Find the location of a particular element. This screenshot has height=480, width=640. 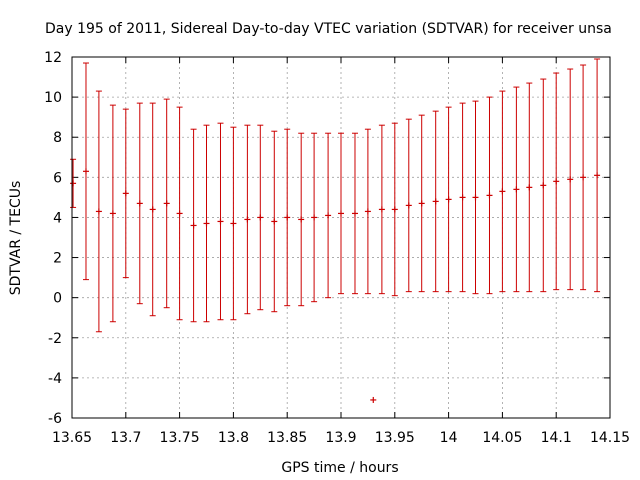

x-tick-label: 13.9 is located at coordinates (340, 438).